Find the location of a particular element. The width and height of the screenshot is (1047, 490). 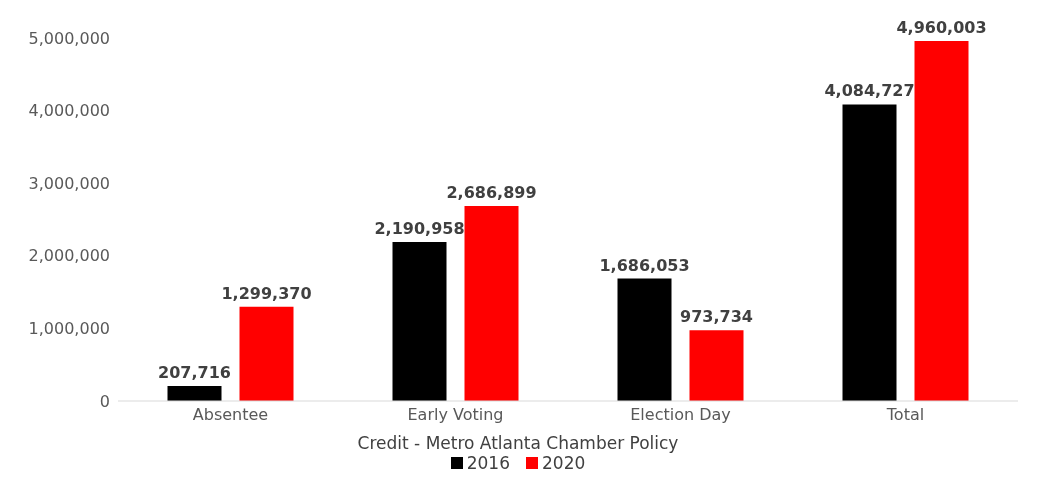

data-label: 4,084,727 is located at coordinates (869, 91).